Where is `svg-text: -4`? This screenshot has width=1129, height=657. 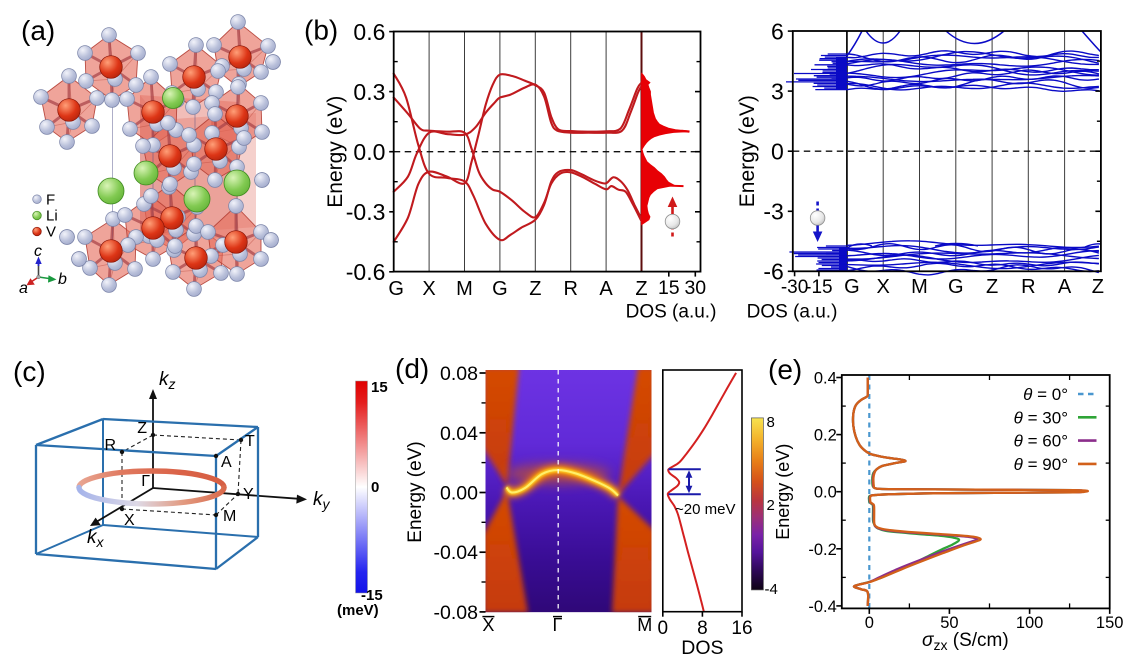
svg-text: -4 is located at coordinates (771, 589).